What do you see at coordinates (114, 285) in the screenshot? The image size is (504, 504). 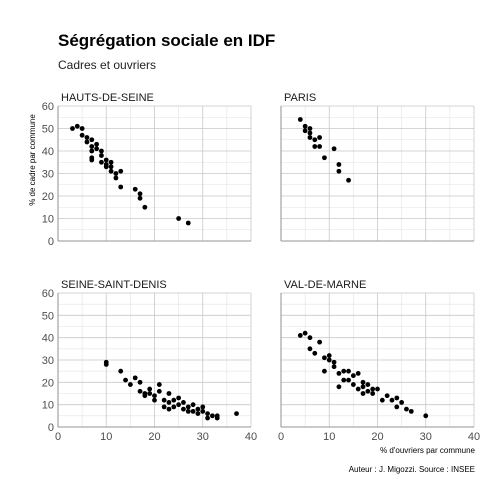 I see `facet-strip-label: SEINE-SAINT-DENIS` at bounding box center [114, 285].